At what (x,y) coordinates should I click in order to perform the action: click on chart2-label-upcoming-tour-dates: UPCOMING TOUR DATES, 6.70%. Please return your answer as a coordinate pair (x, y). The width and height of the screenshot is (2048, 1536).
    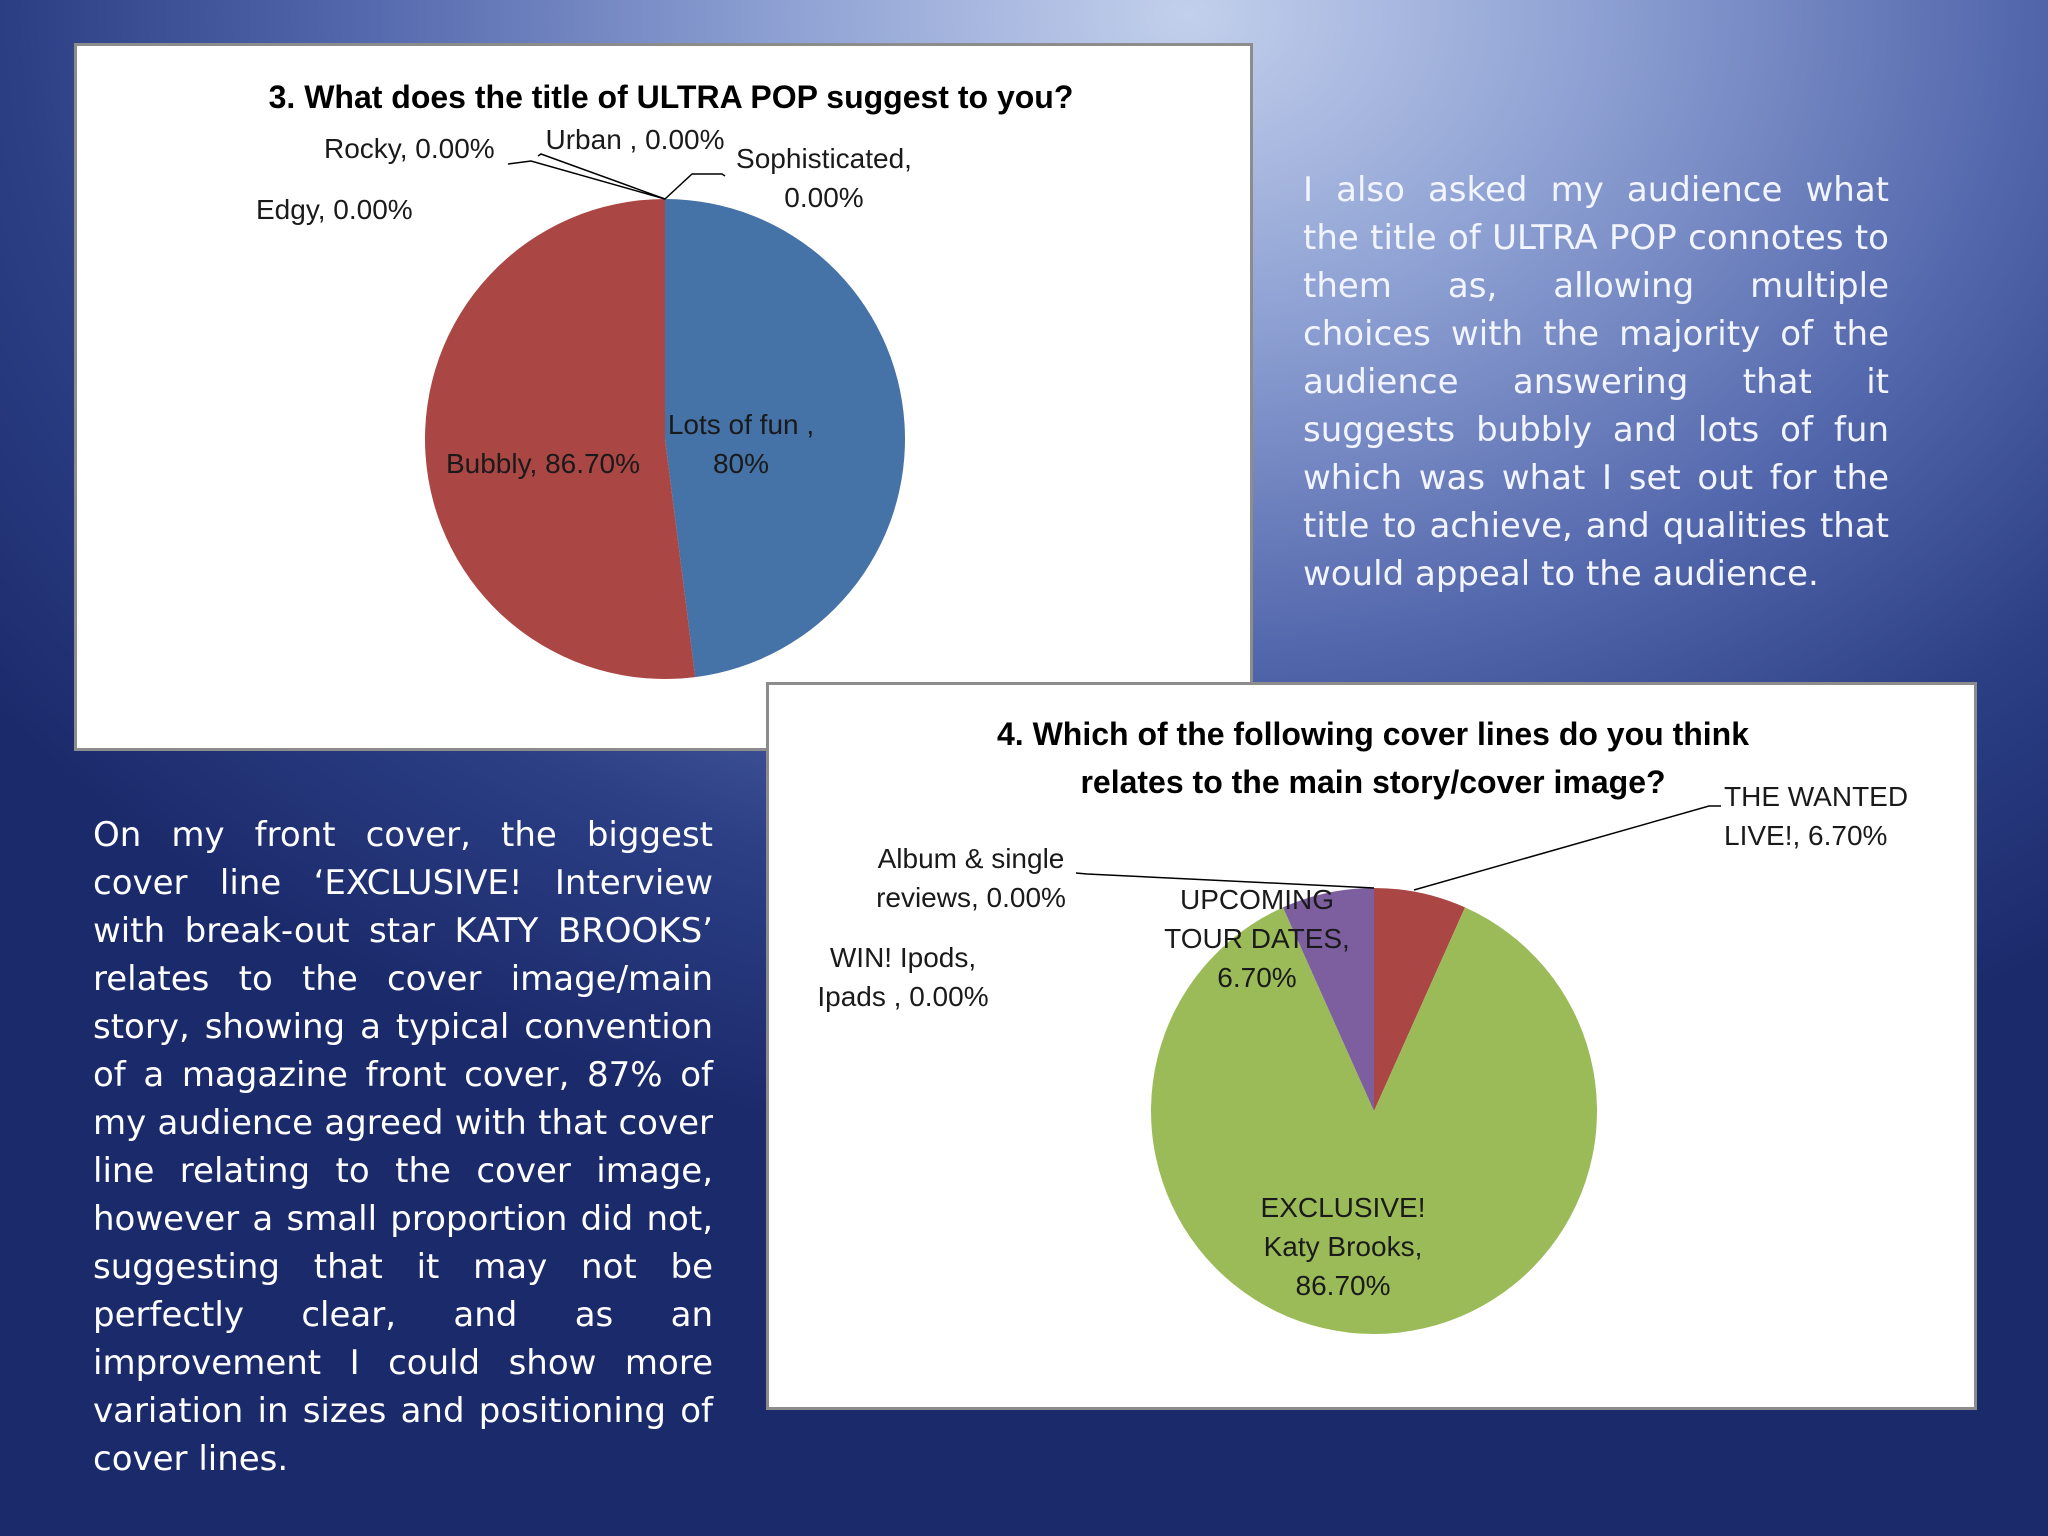
    Looking at the image, I should click on (1257, 938).